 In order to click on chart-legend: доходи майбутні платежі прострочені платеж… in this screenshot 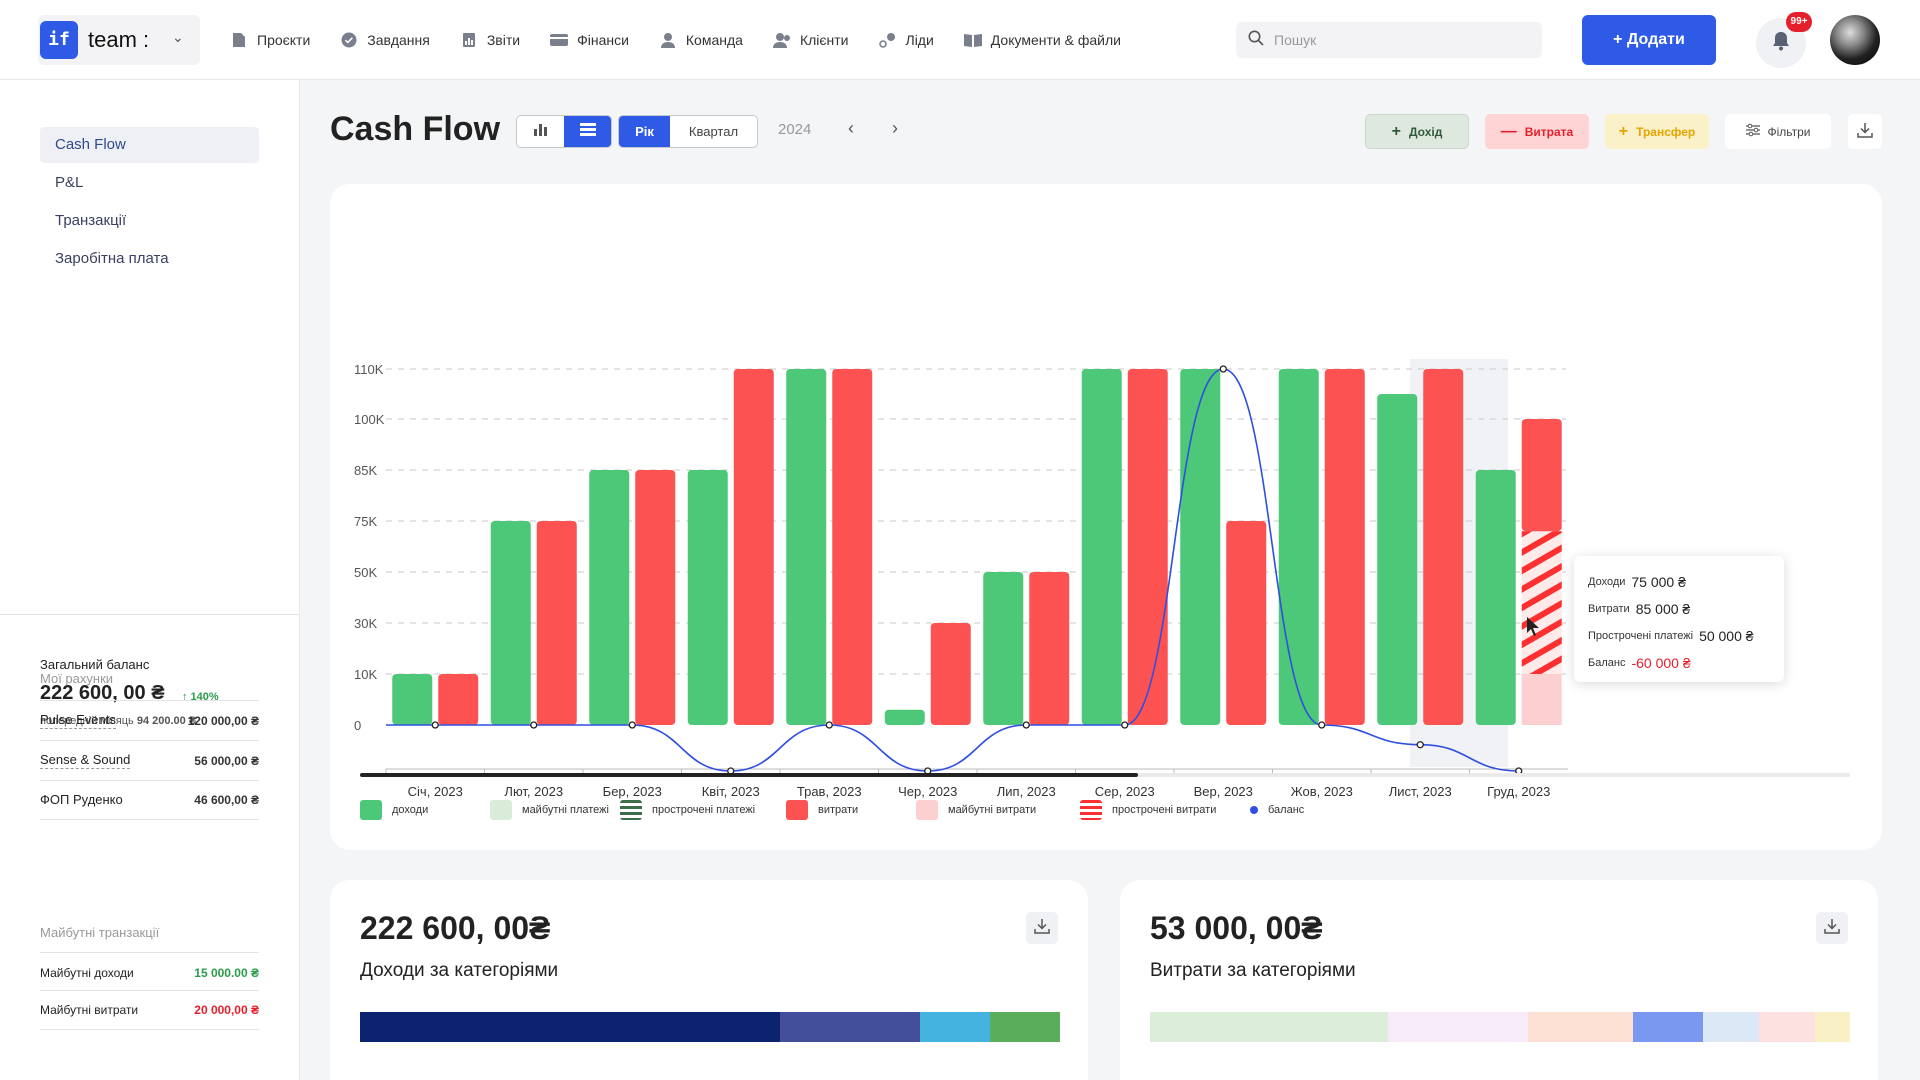, I will do `click(855, 810)`.